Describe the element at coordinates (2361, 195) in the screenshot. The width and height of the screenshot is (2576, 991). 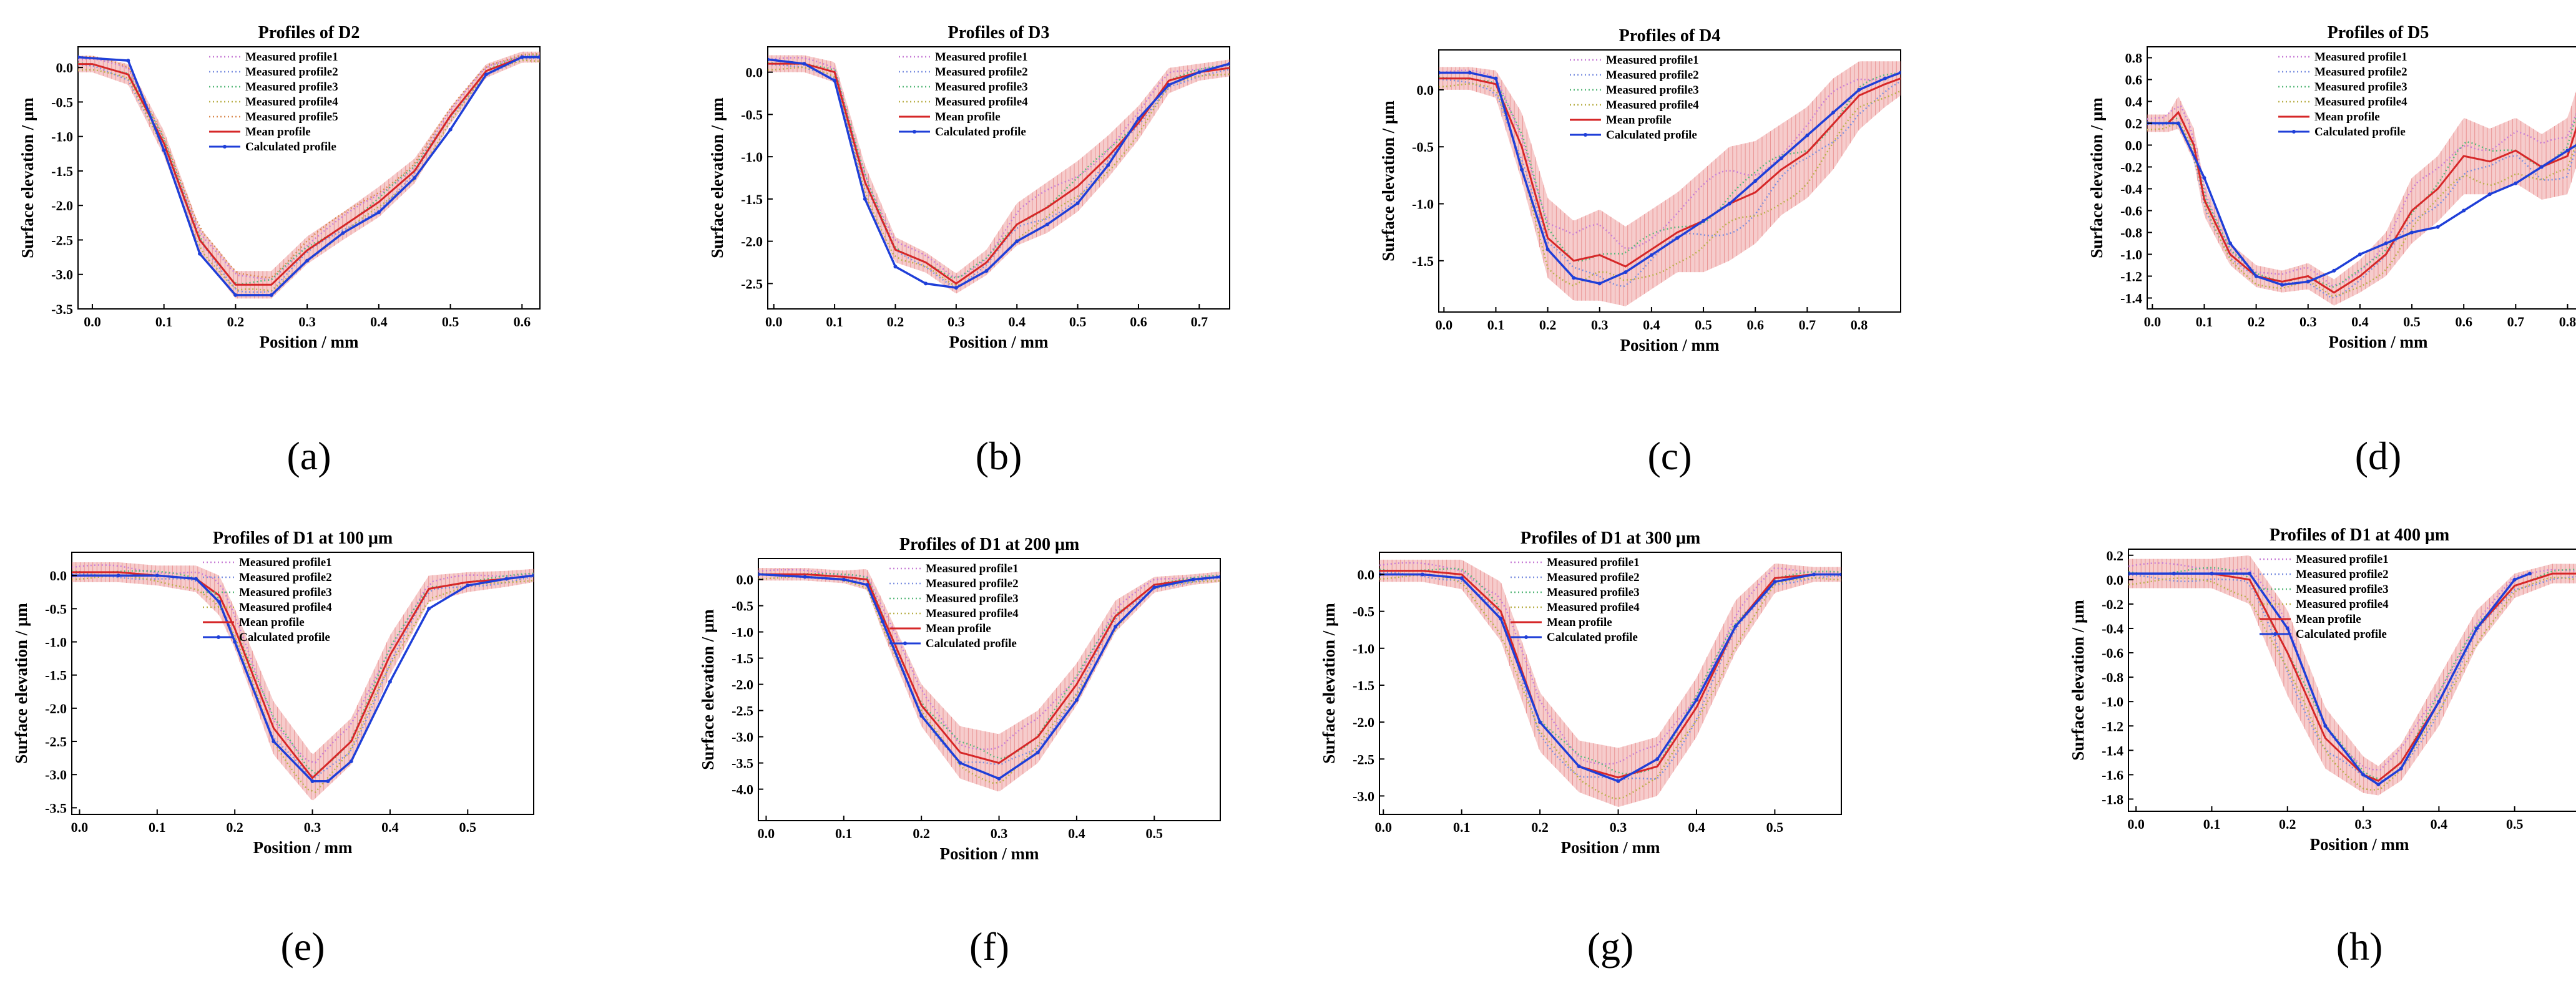
I see `measured-profile-1-line` at that location.